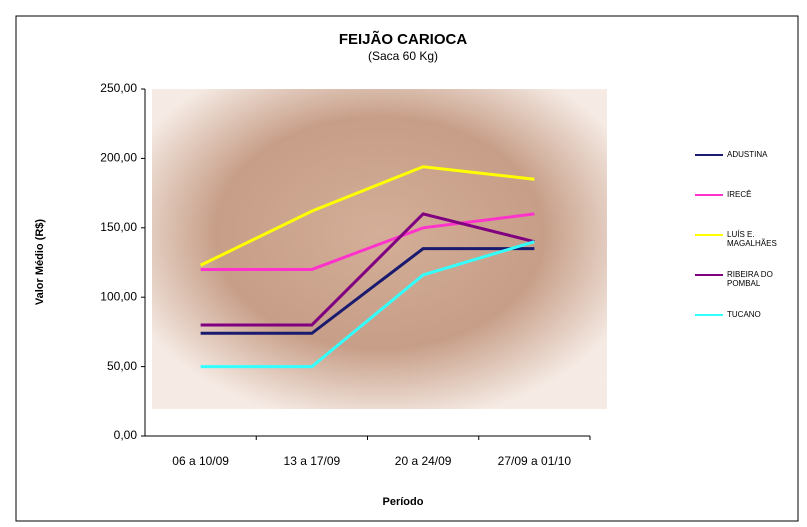 The height and width of the screenshot is (527, 807). Describe the element at coordinates (118, 158) in the screenshot. I see `y-tick-label: 200,00` at that location.